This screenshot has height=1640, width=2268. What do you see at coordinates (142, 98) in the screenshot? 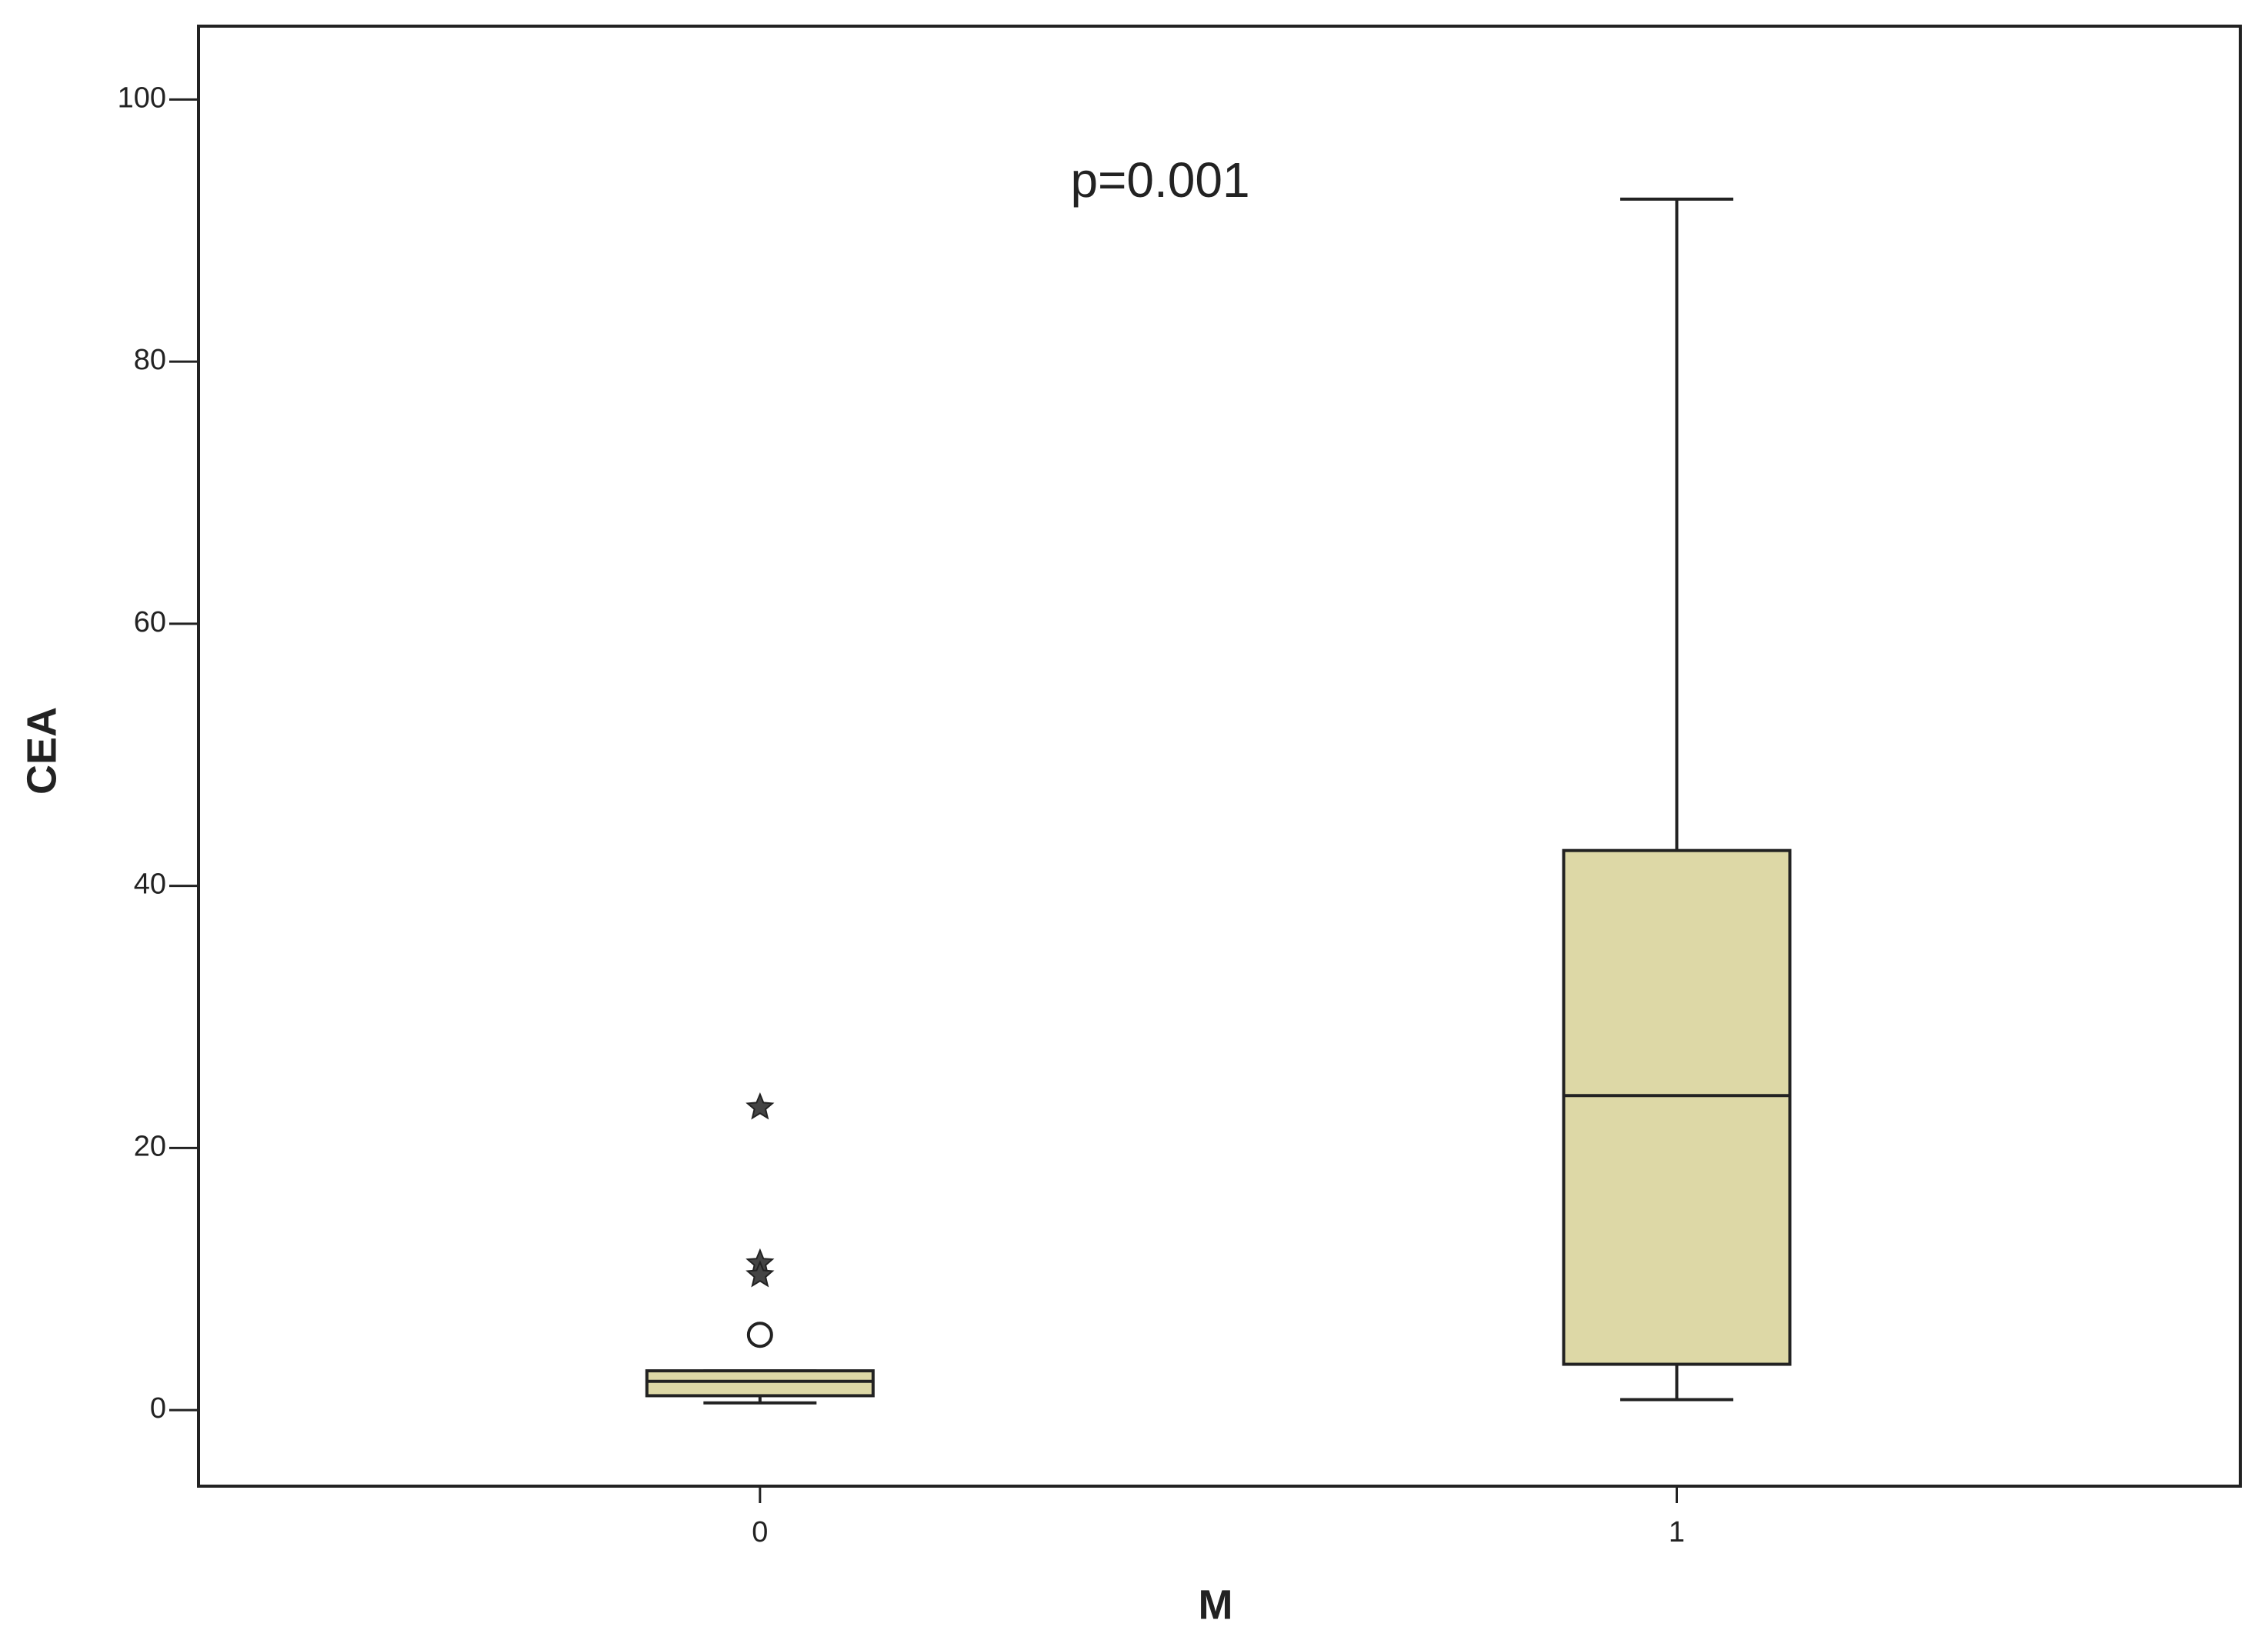
I see `y-tick-label: 100` at bounding box center [142, 98].